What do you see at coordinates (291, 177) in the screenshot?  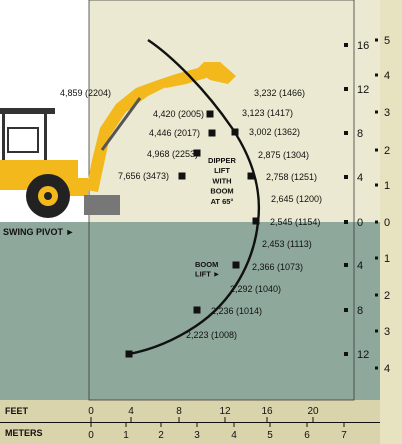 I see `boom-lift-value: 2,758 (1251)` at bounding box center [291, 177].